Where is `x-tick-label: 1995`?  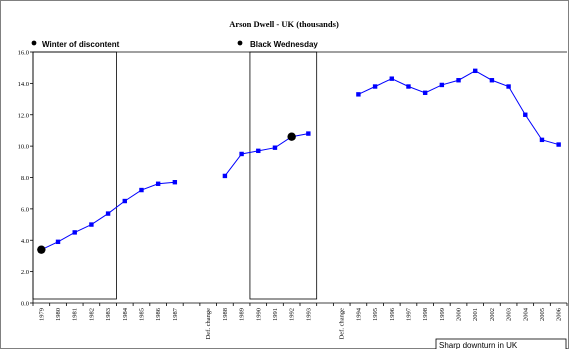 x-tick-label: 1995 is located at coordinates (375, 314).